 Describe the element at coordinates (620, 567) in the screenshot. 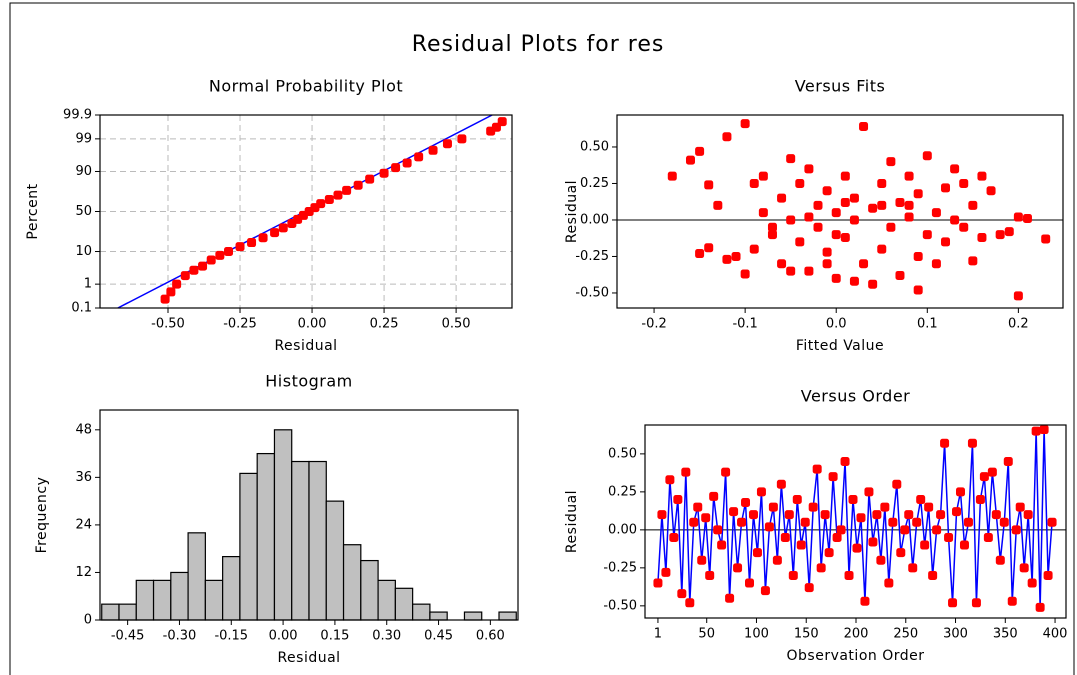

I see `y-tick-label: -0.25` at that location.